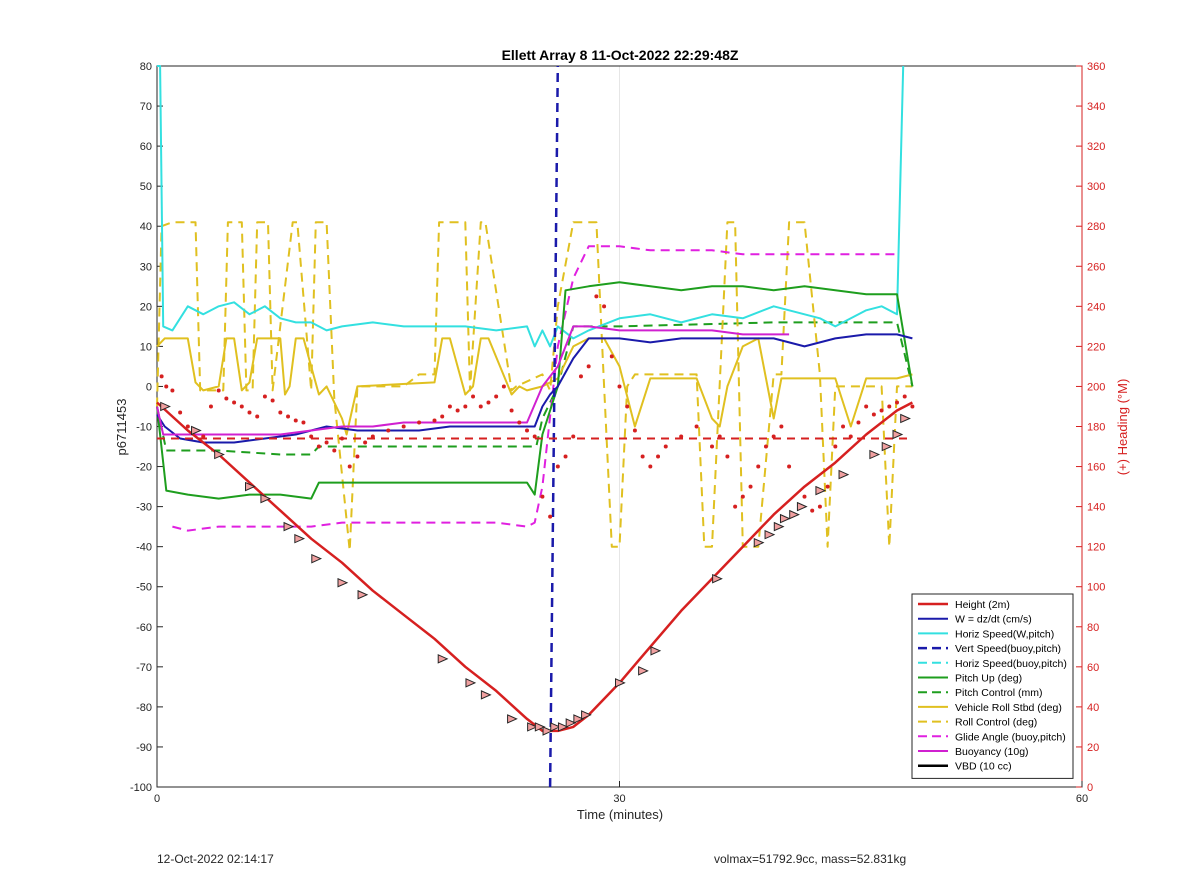  I want to click on x-axis-label: Time (minutes), so click(620, 814).